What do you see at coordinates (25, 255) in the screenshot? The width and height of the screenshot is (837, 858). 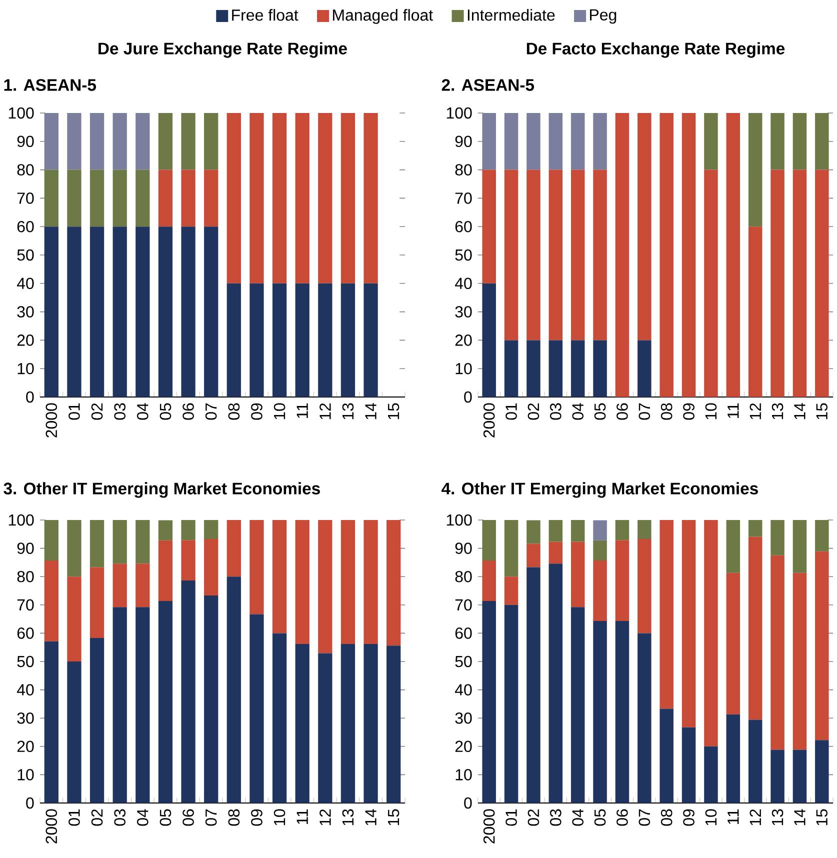 I see `y-tick-label: 50` at bounding box center [25, 255].